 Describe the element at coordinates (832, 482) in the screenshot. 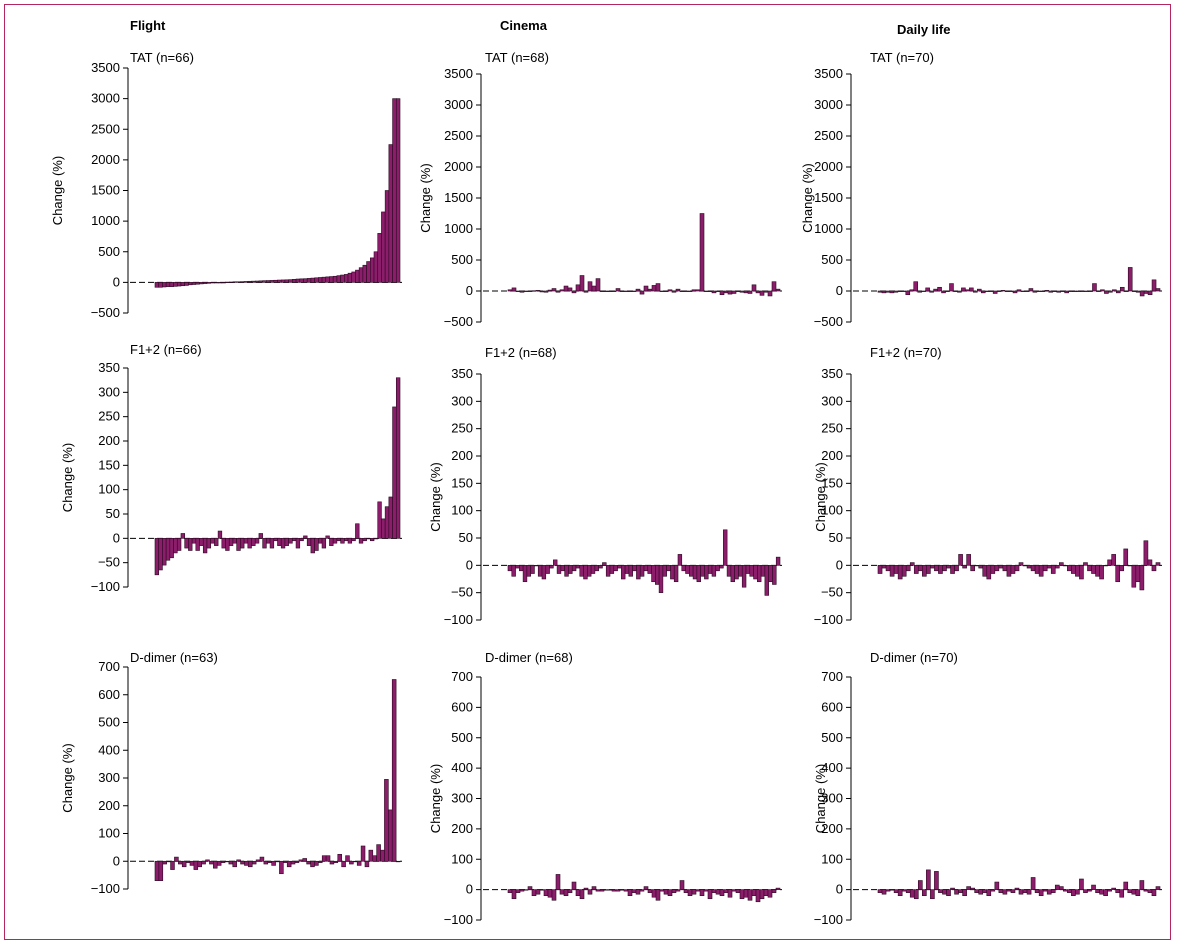

I see `y-tick-label: 150` at that location.